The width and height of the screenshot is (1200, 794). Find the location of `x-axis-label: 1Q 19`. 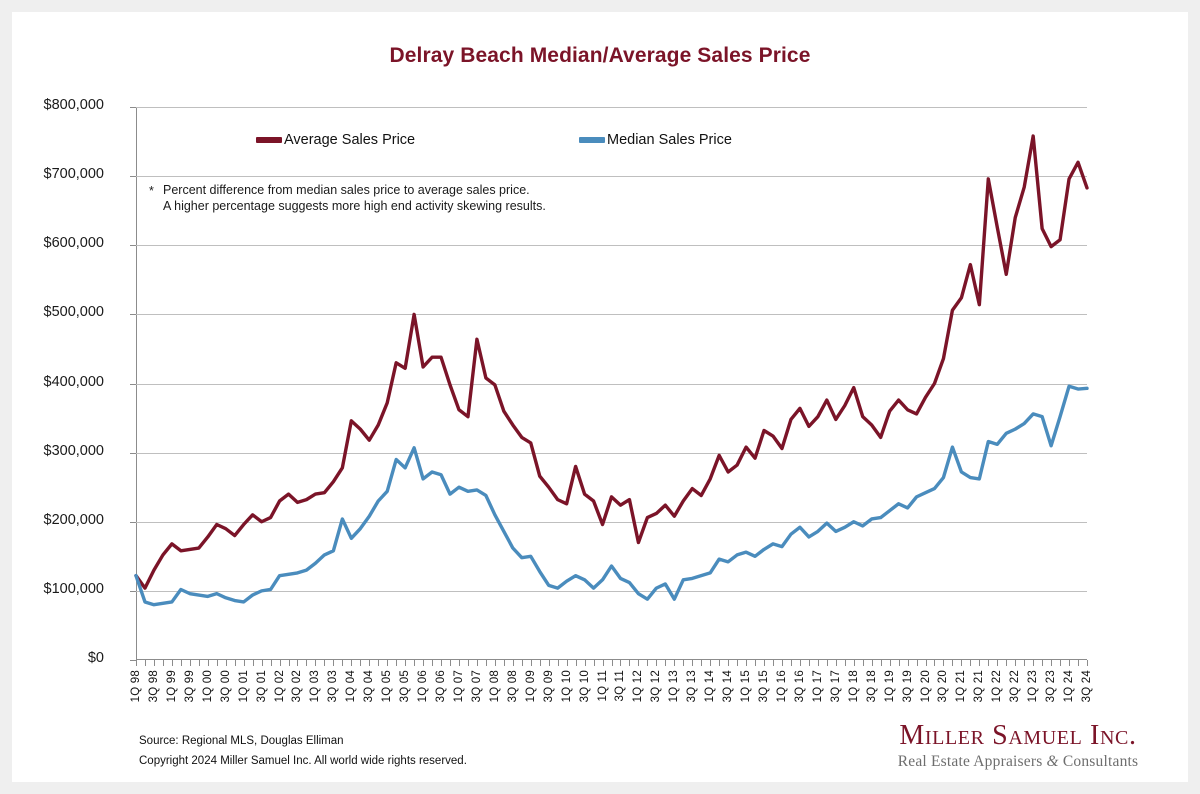

x-axis-label: 1Q 19 is located at coordinates (889, 686).